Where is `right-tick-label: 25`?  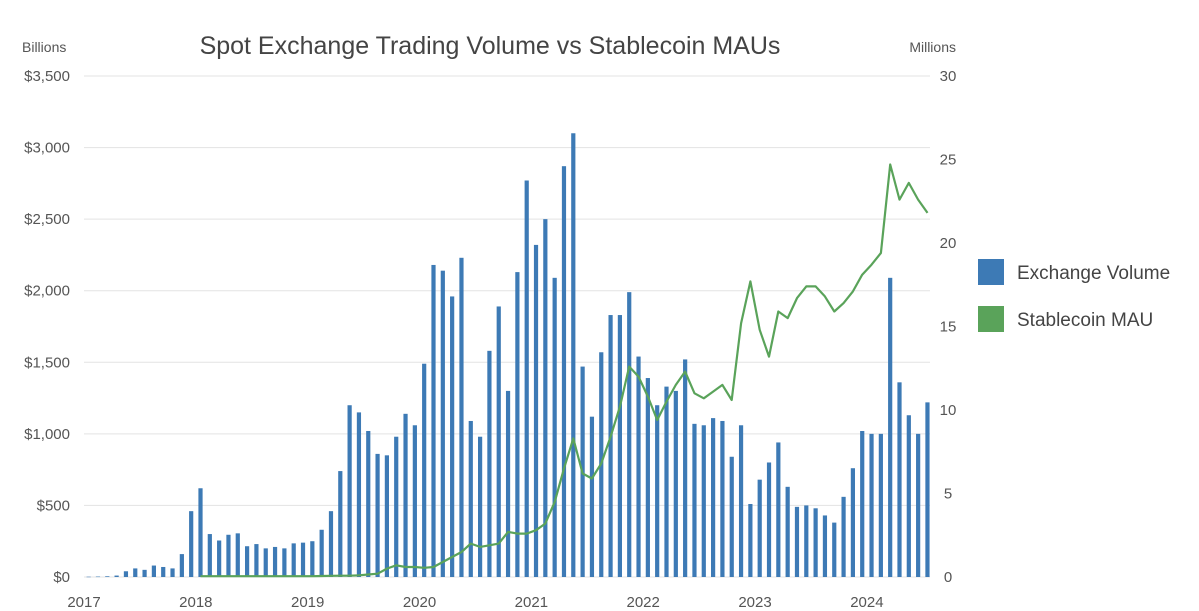 right-tick-label: 25 is located at coordinates (948, 160).